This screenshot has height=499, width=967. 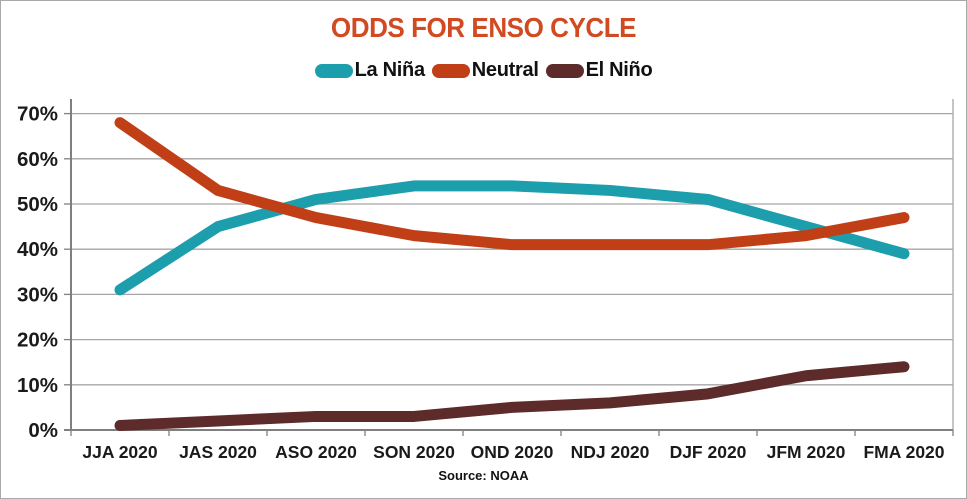 What do you see at coordinates (37, 272) in the screenshot?
I see `y-axis-labels: 0% 10% 20% 30% 40% 50% 60% 70%` at bounding box center [37, 272].